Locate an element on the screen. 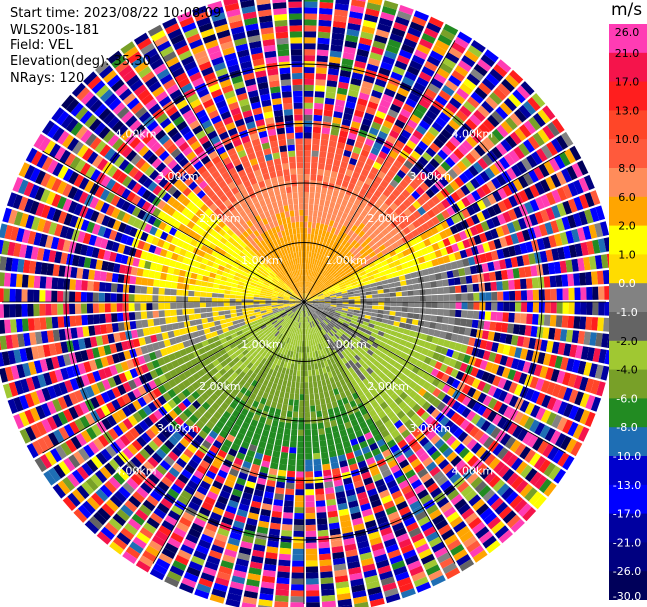 This screenshot has width=647, height=607. nrays-label: NRays: 120 is located at coordinates (47, 78).